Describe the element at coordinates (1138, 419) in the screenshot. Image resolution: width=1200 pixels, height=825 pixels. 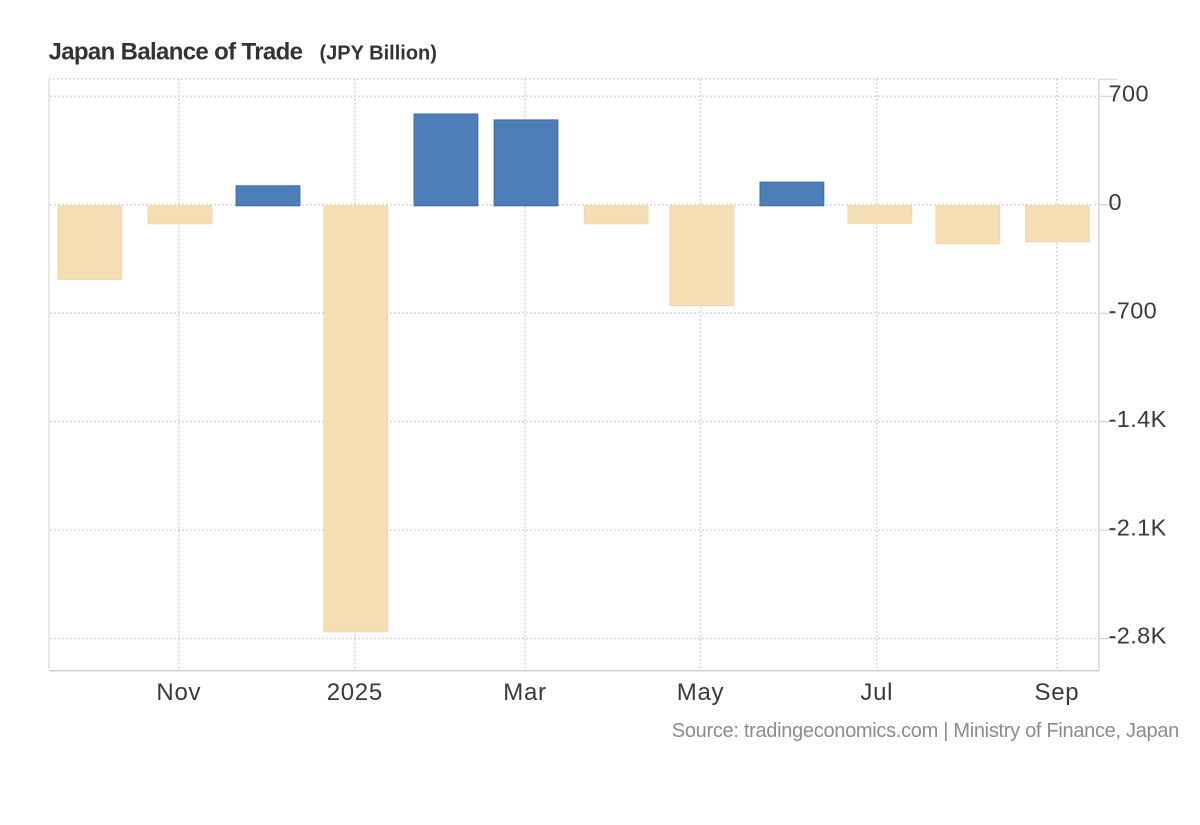
I see `svg-text: -1.4K` at that location.